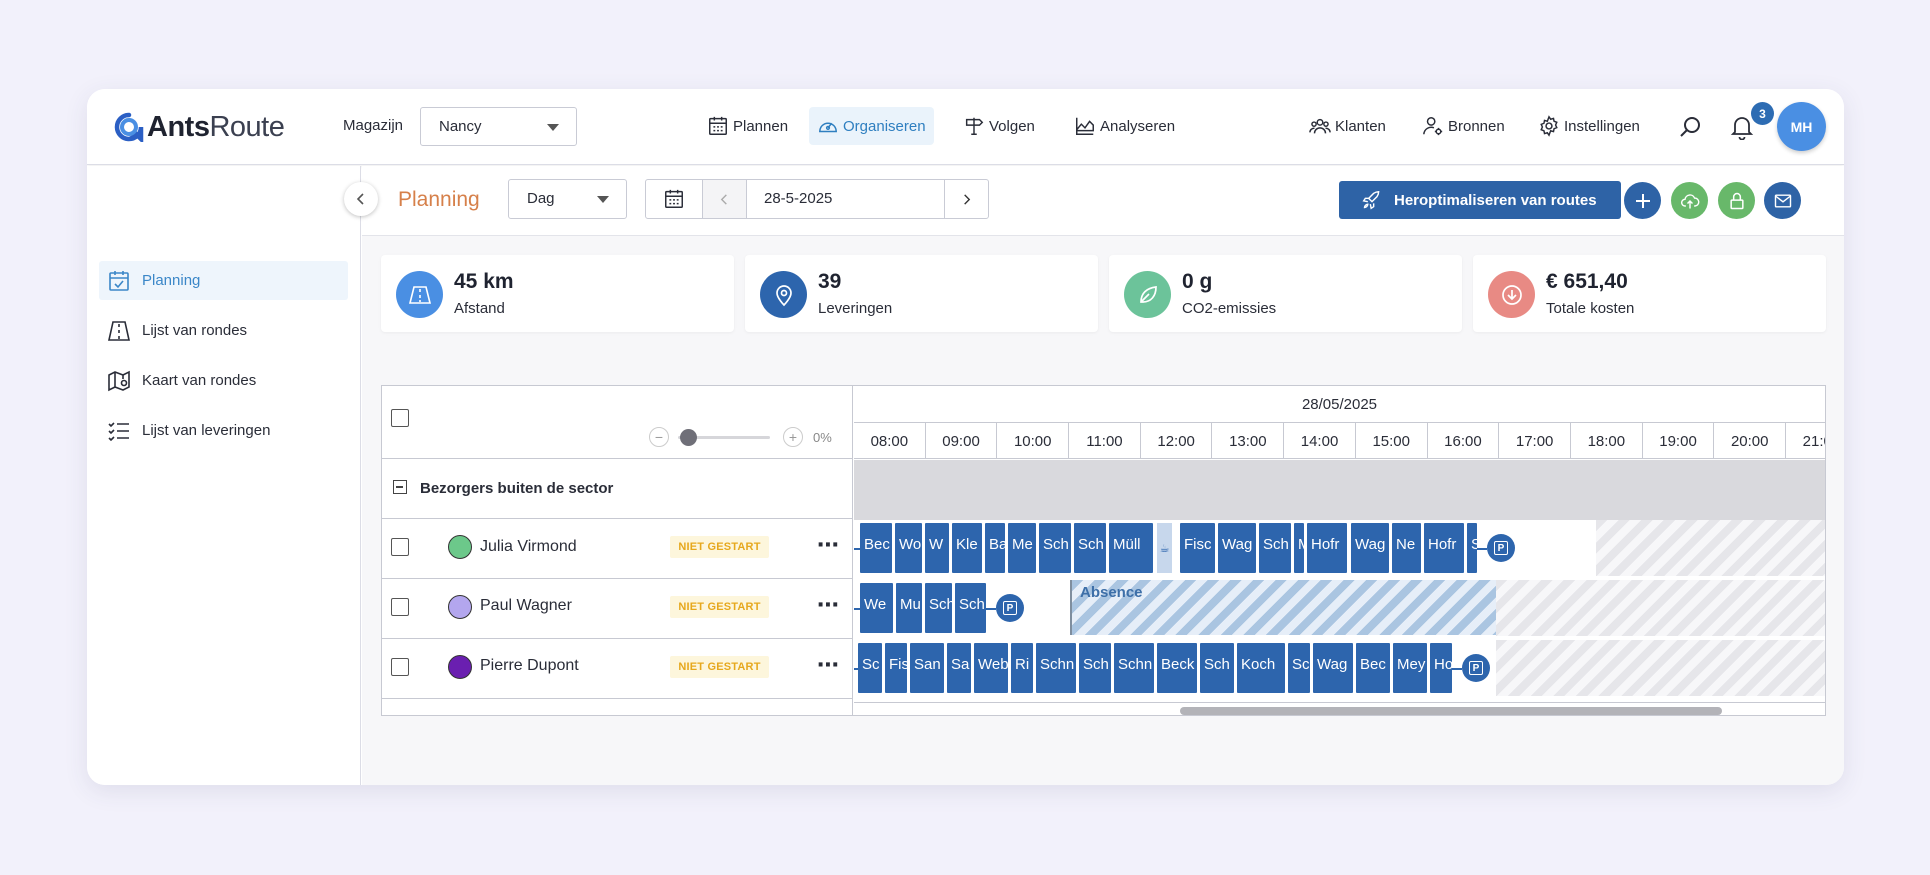  I want to click on delivery-task: Ho, so click(1441, 668).